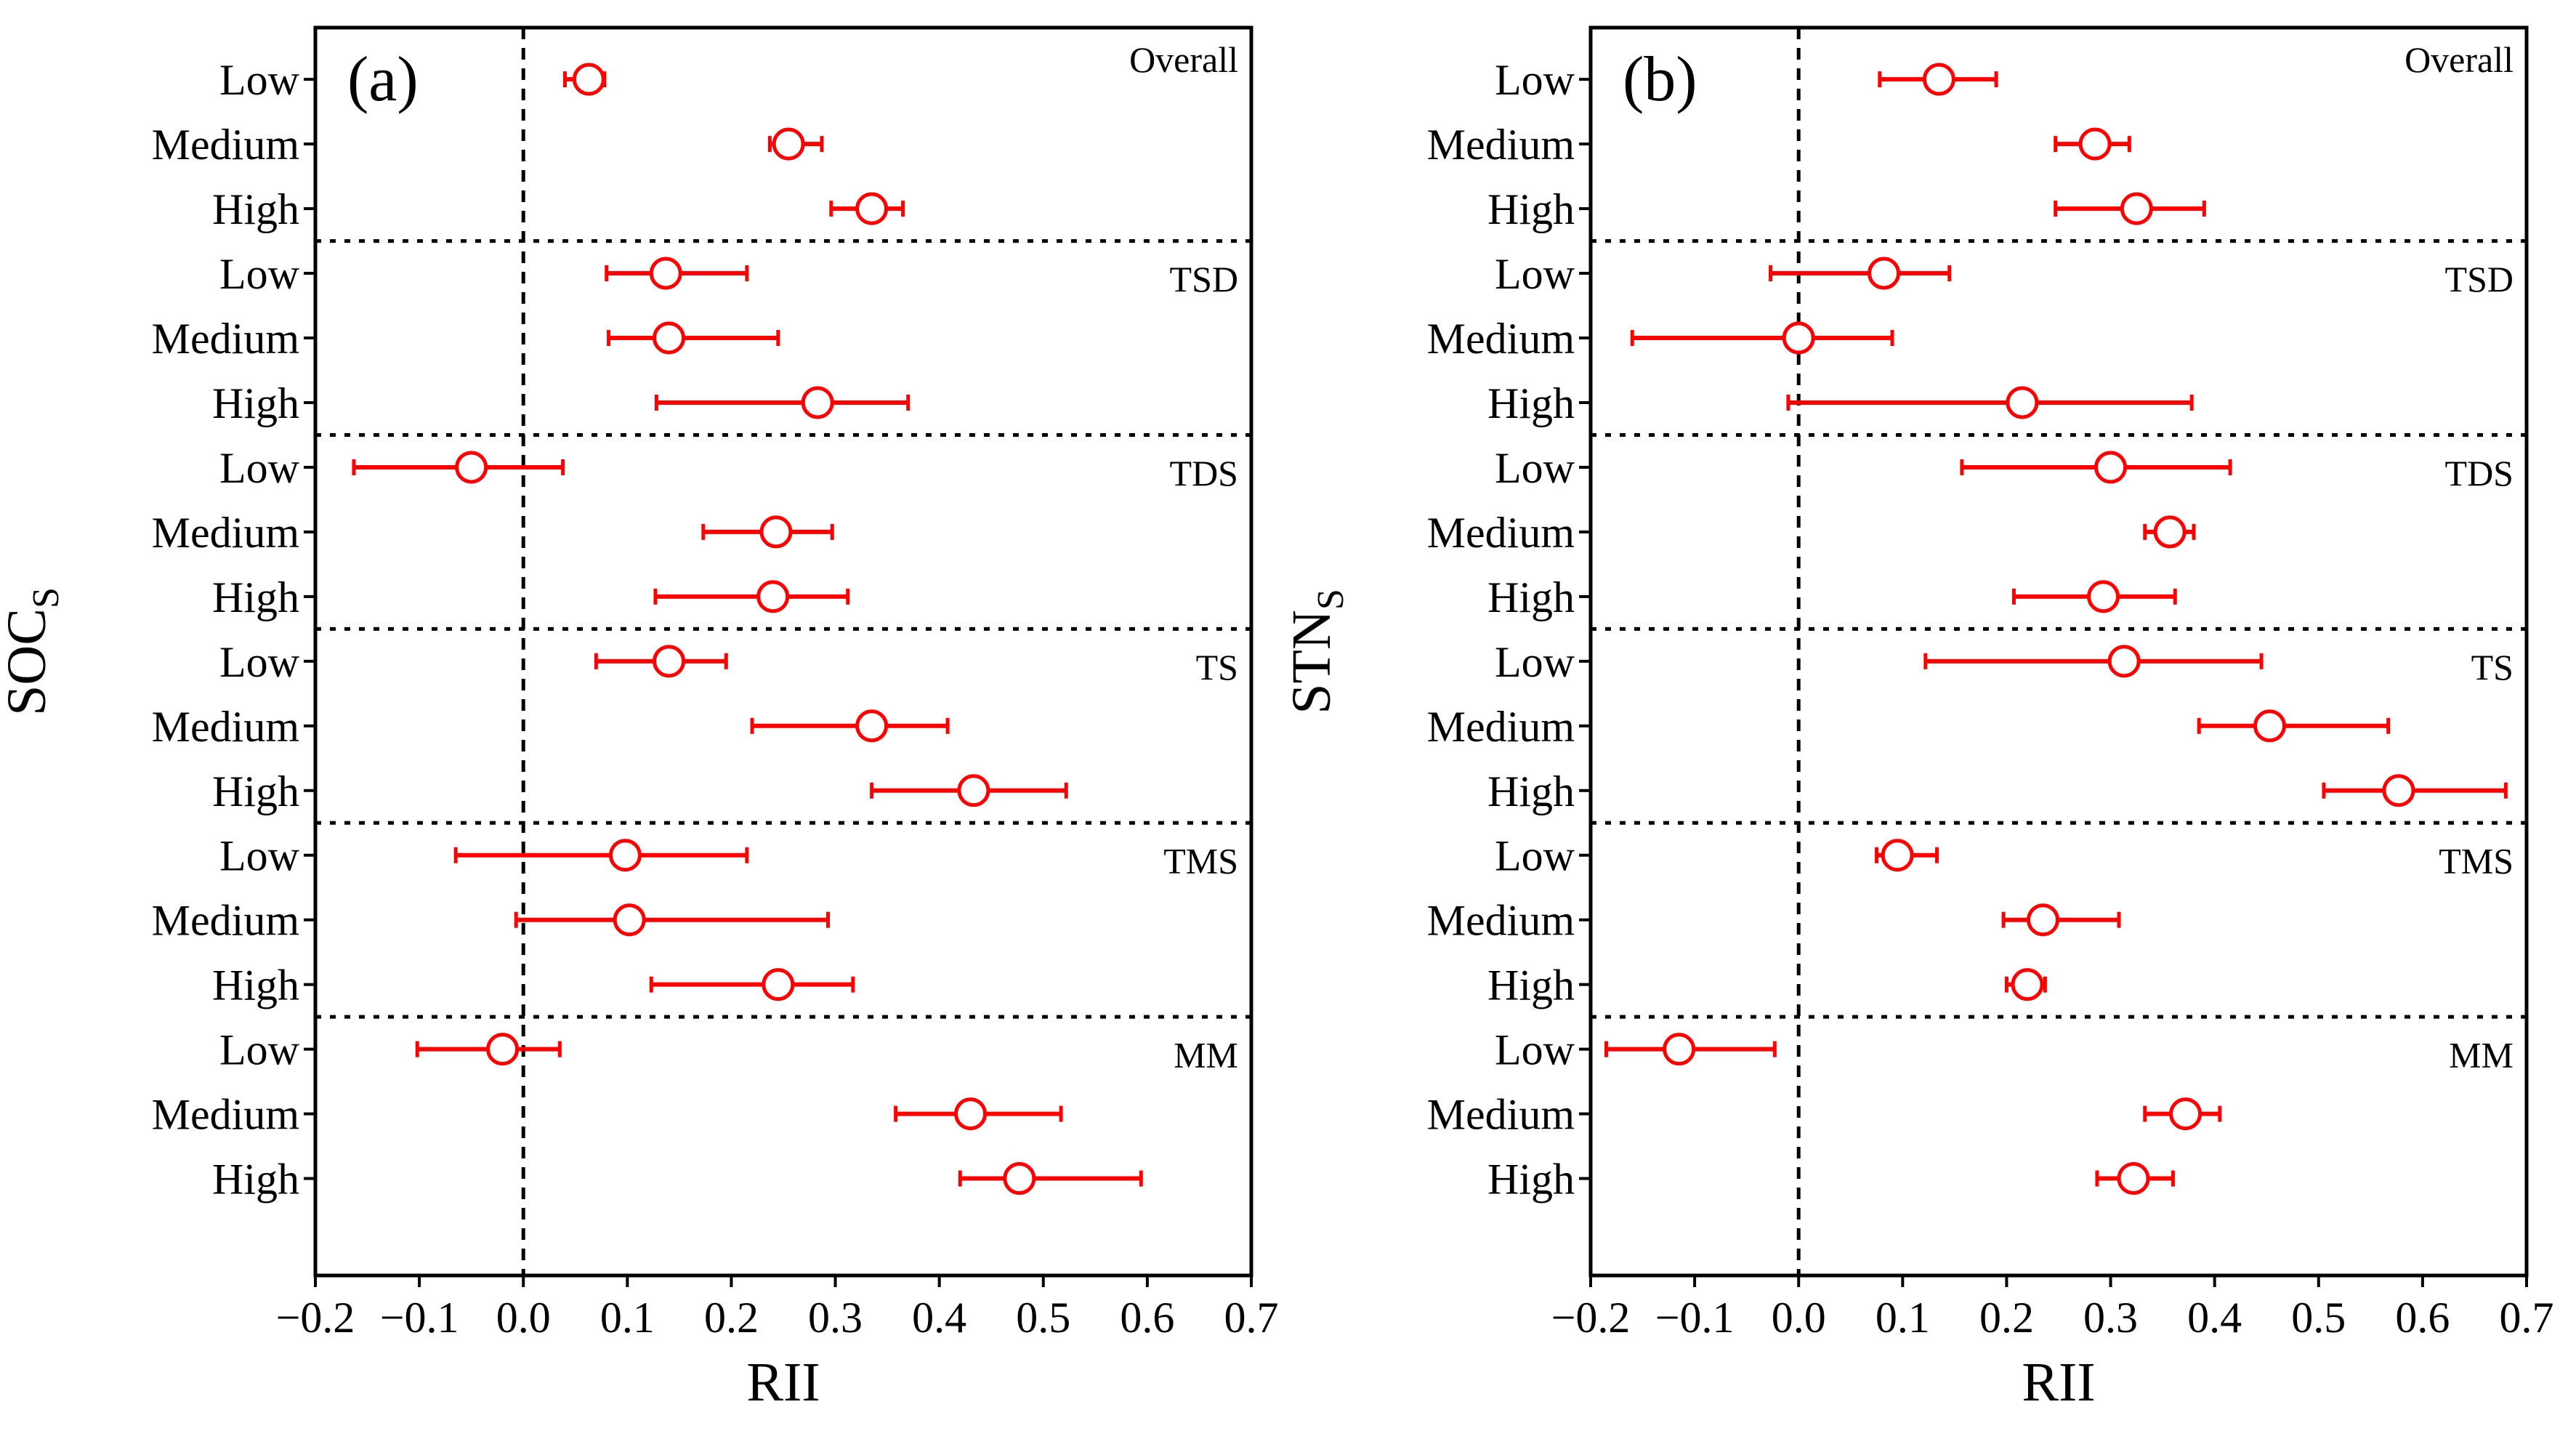 The image size is (2576, 1439). Describe the element at coordinates (1312, 662) in the screenshot. I see `y-axis-title-main: STN` at that location.